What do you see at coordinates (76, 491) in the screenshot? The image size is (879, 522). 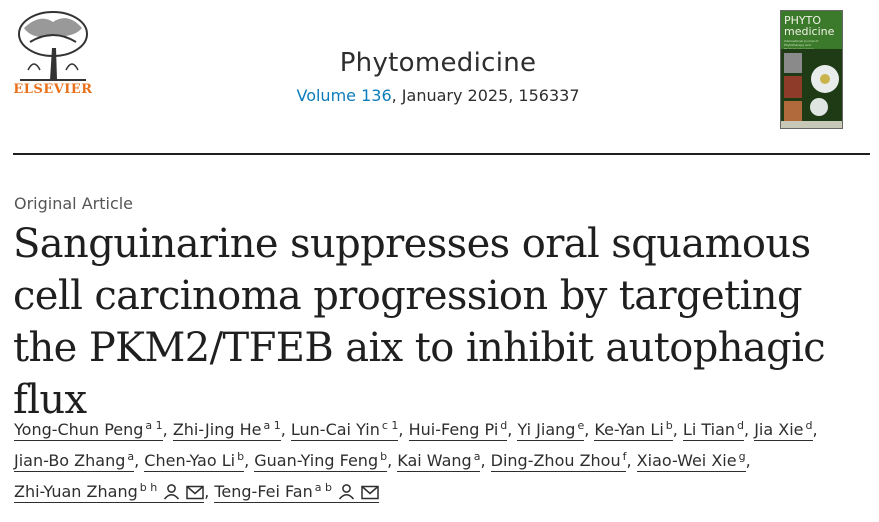 I see `author-name: Zhi-Yuan Zhang` at bounding box center [76, 491].